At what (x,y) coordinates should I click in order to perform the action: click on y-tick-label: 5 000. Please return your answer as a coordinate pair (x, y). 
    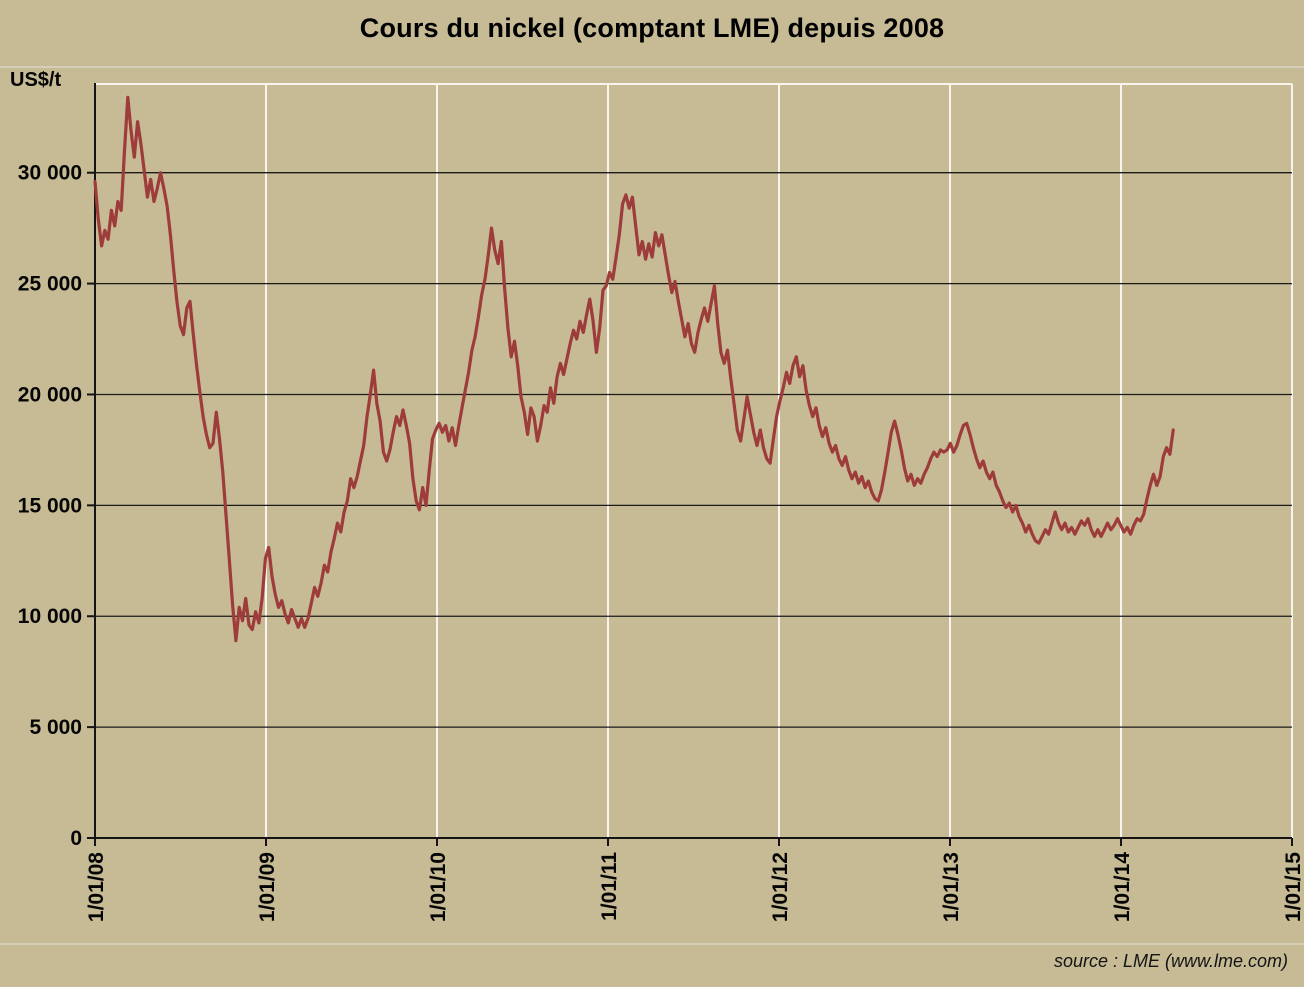
    Looking at the image, I should click on (55, 727).